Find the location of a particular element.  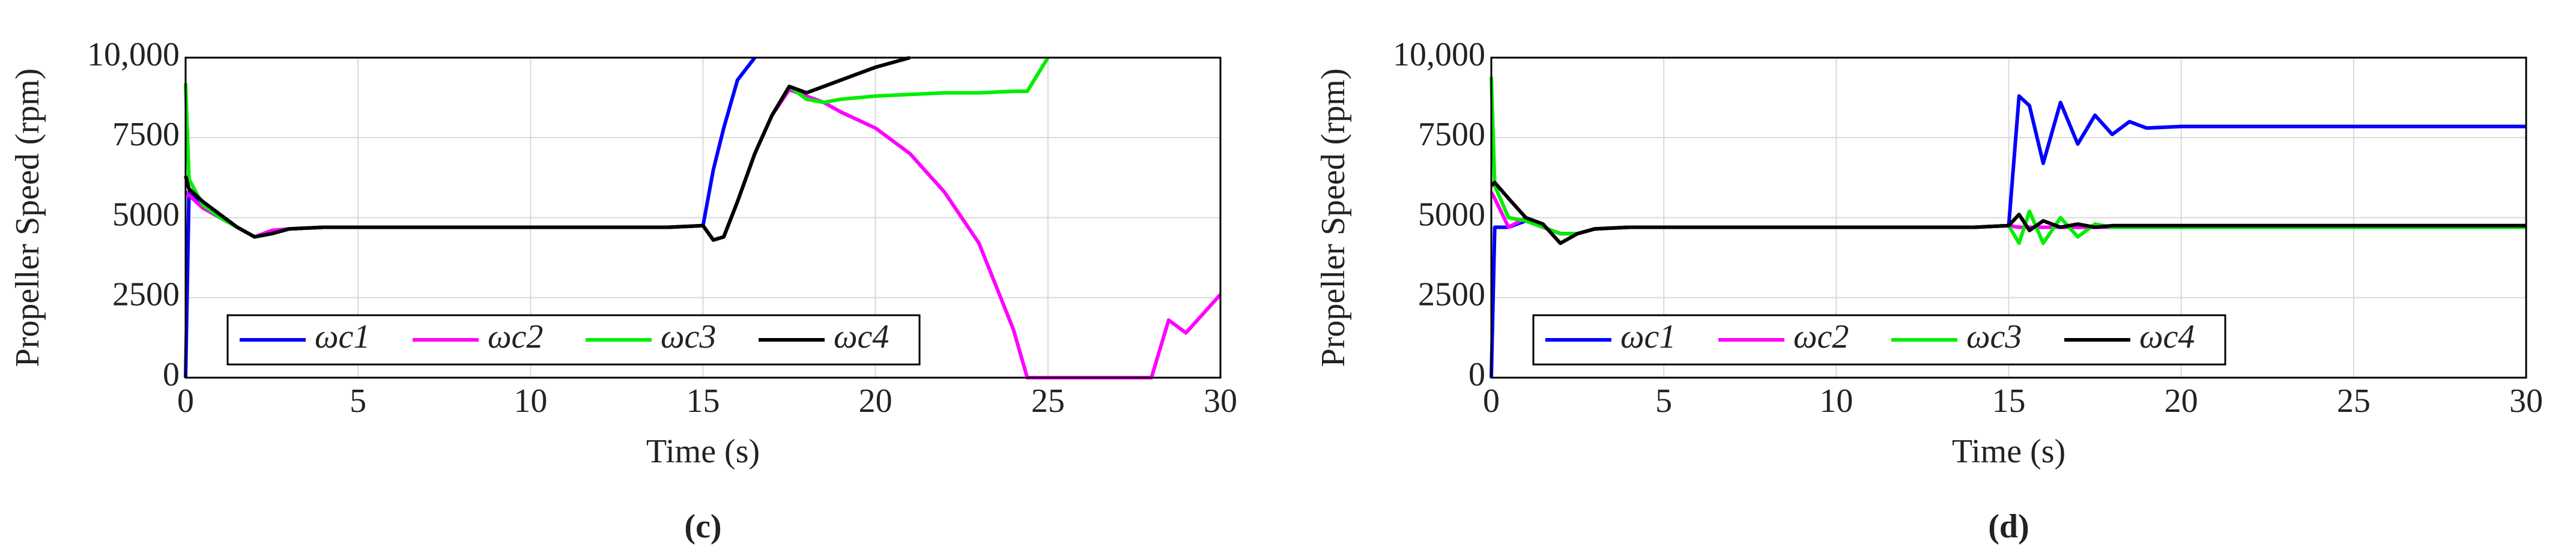

caption: (d) is located at coordinates (2008, 526).